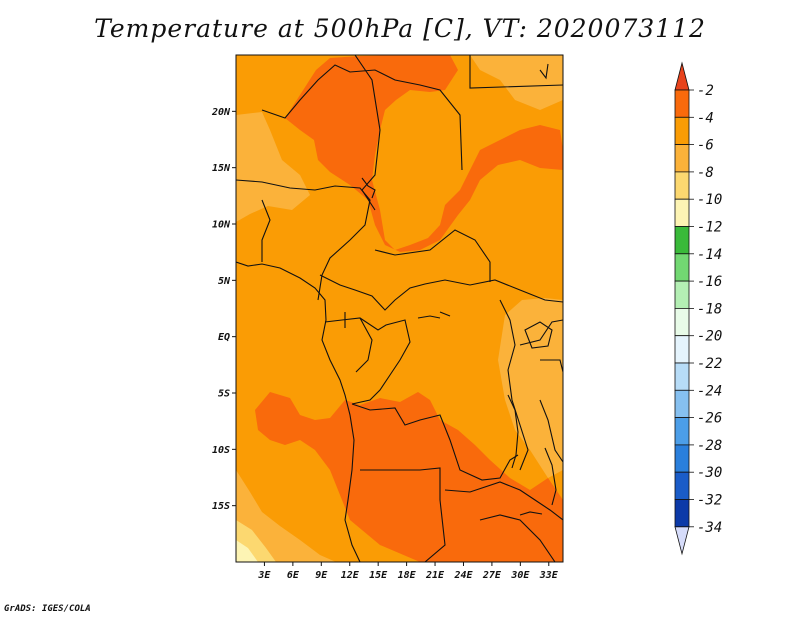 Image resolution: width=800 pixels, height=618 pixels. Describe the element at coordinates (709, 255) in the screenshot. I see `colorbar-label: -14` at that location.